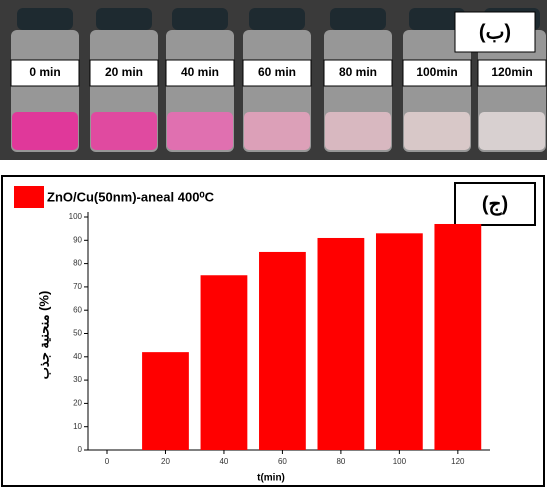  Describe the element at coordinates (165, 461) in the screenshot. I see `x-tick-label: 20` at that location.